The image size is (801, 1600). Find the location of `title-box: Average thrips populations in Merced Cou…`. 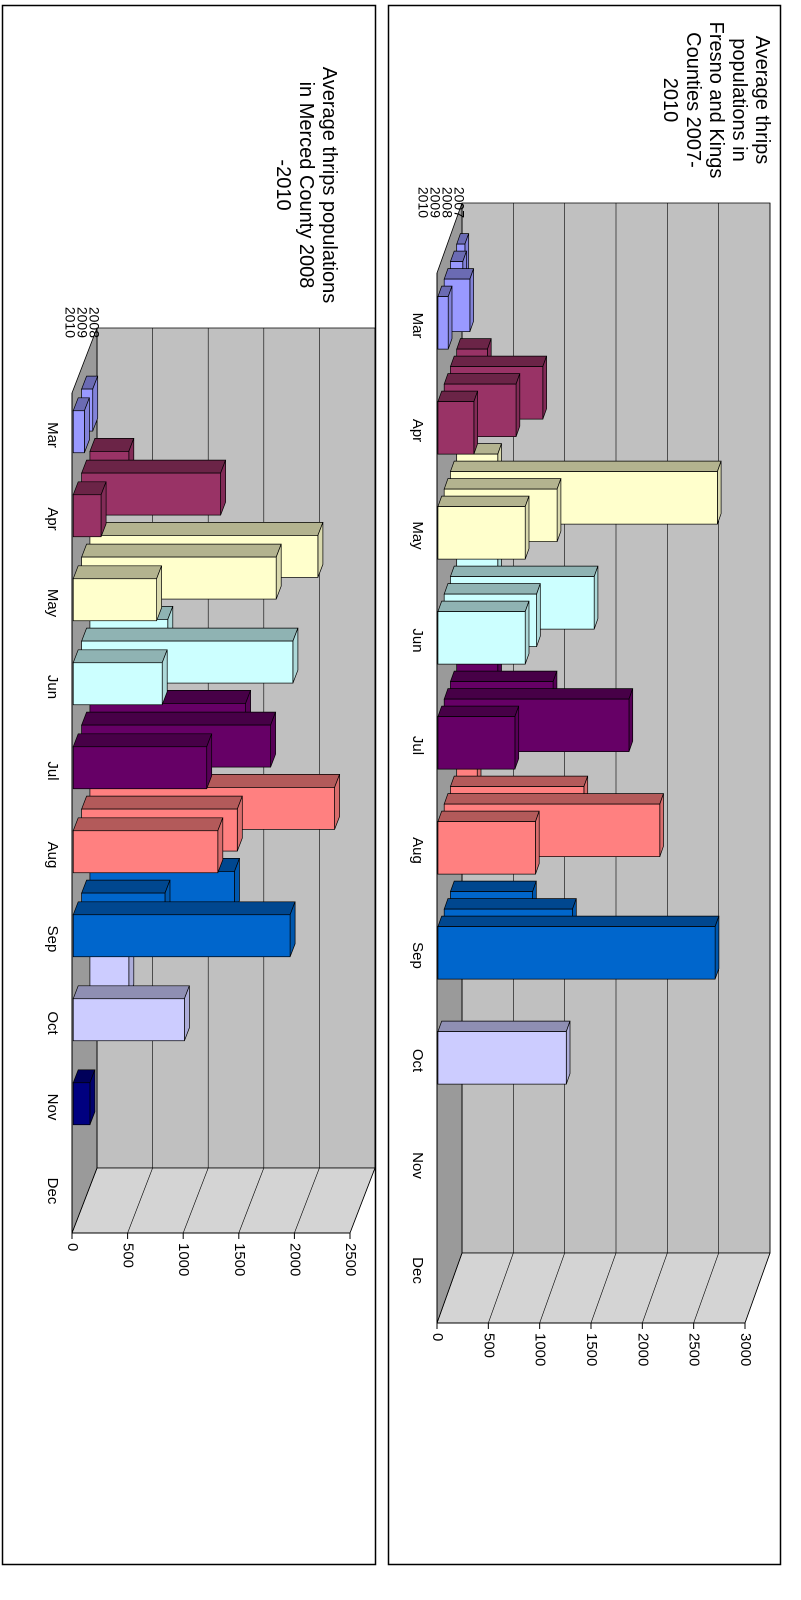

title-box: Average thrips populations in Merced Cou… is located at coordinates (306, 185).